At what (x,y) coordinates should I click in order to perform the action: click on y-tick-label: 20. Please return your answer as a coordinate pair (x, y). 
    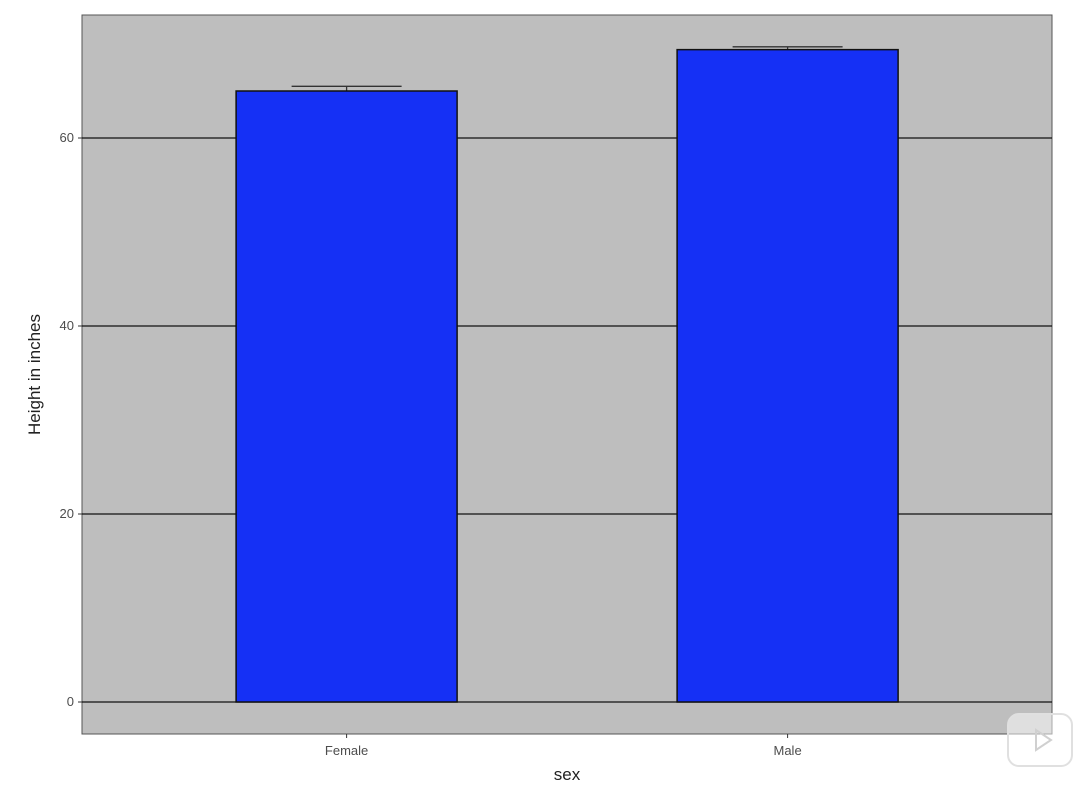
    Looking at the image, I should click on (67, 513).